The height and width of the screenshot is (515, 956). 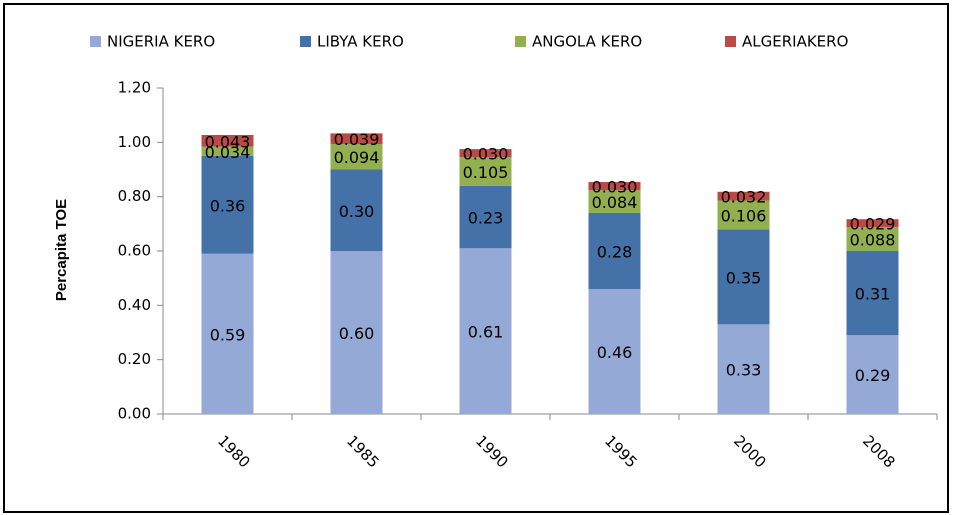 I want to click on y-tick-label: 0.60, so click(x=134, y=251).